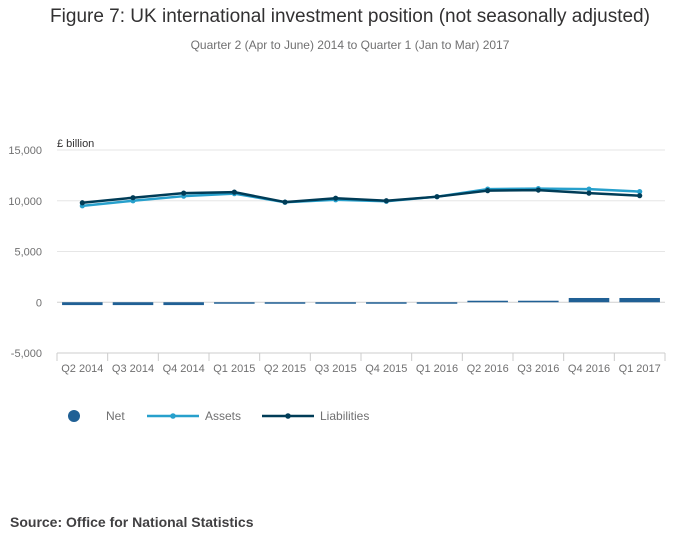  What do you see at coordinates (39, 303) in the screenshot?
I see `y-tick-label: 0` at bounding box center [39, 303].